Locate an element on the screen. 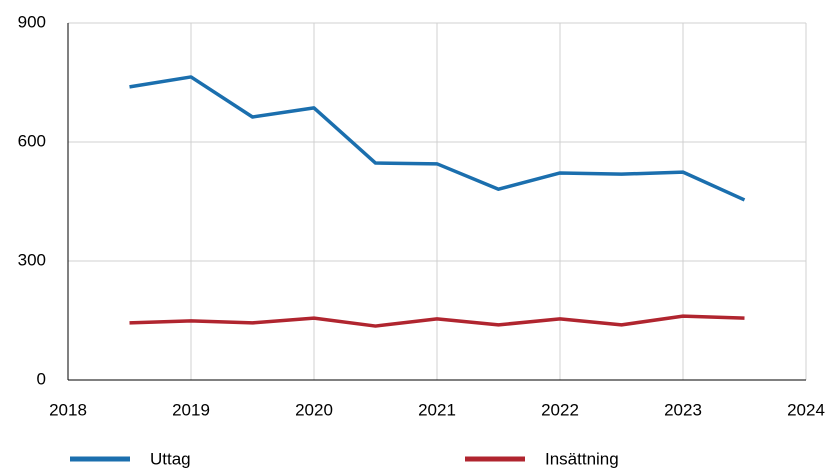  y-tick-label: 300 is located at coordinates (32, 259).